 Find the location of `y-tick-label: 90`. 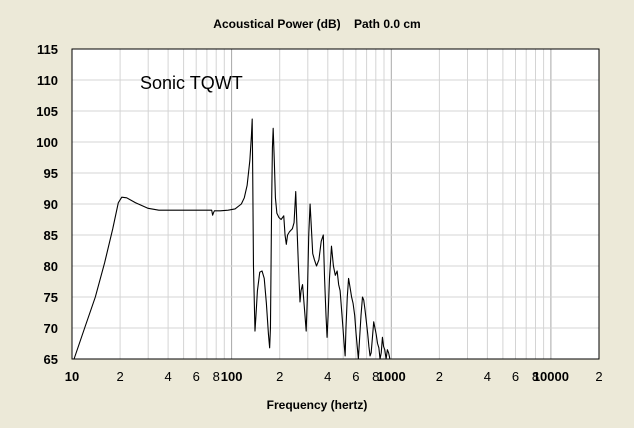

y-tick-label: 90 is located at coordinates (51, 204).